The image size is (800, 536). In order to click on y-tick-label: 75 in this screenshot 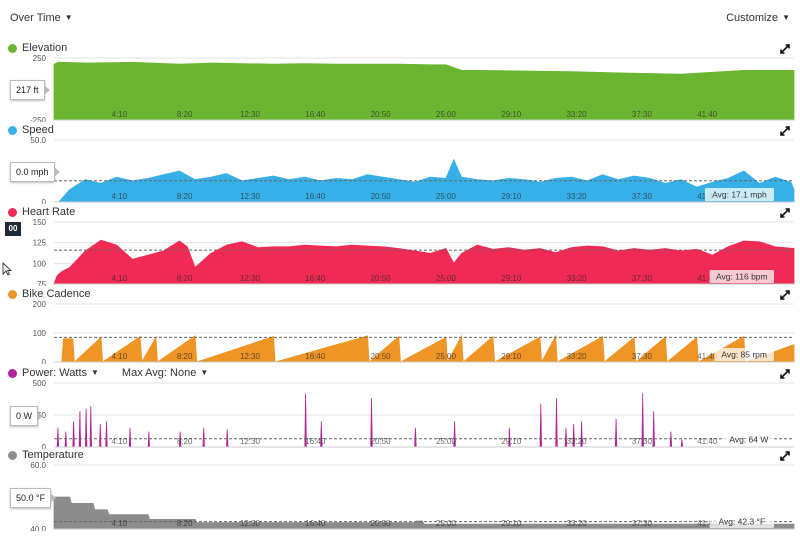, I will do `click(41, 283)`.